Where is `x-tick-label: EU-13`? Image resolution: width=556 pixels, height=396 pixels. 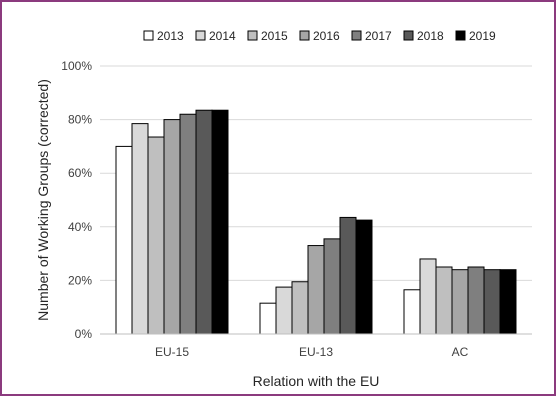
x-tick-label: EU-13 is located at coordinates (316, 352).